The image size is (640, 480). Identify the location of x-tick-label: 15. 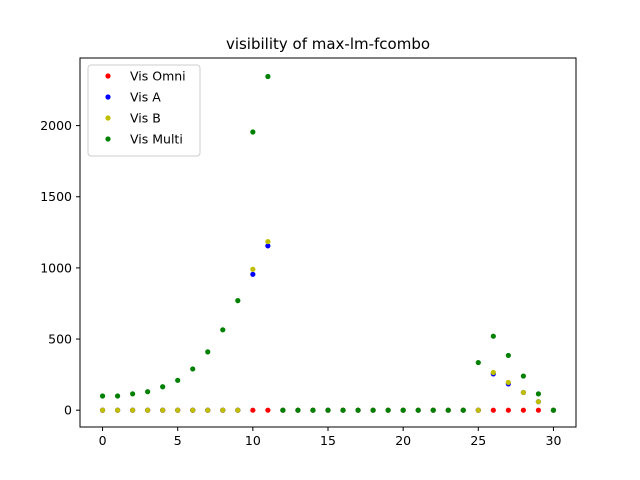
(328, 440).